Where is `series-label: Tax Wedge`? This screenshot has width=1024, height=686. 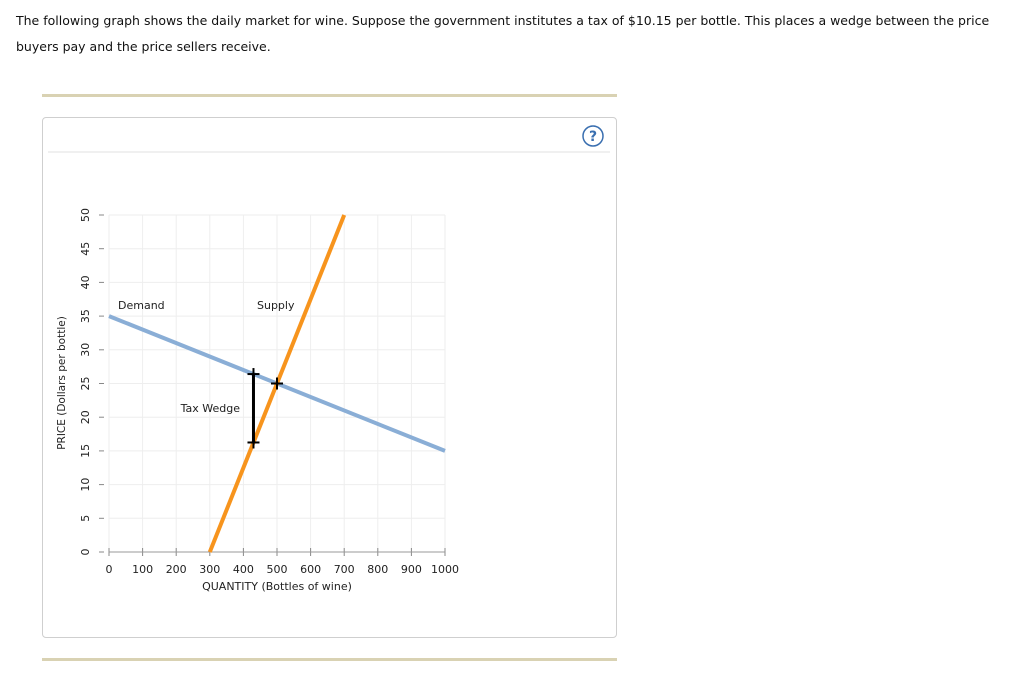
series-label: Tax Wedge is located at coordinates (210, 408).